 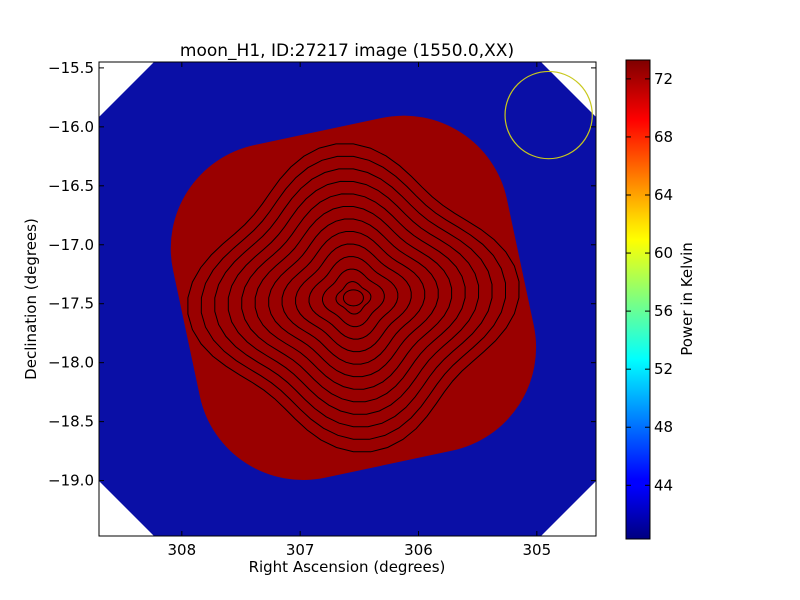 I want to click on y-tick-label: −17.0, so click(x=71, y=245).